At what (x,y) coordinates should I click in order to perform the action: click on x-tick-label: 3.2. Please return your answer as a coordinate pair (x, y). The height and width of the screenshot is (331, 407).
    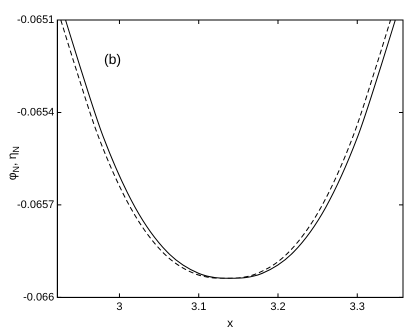
    Looking at the image, I should click on (278, 307).